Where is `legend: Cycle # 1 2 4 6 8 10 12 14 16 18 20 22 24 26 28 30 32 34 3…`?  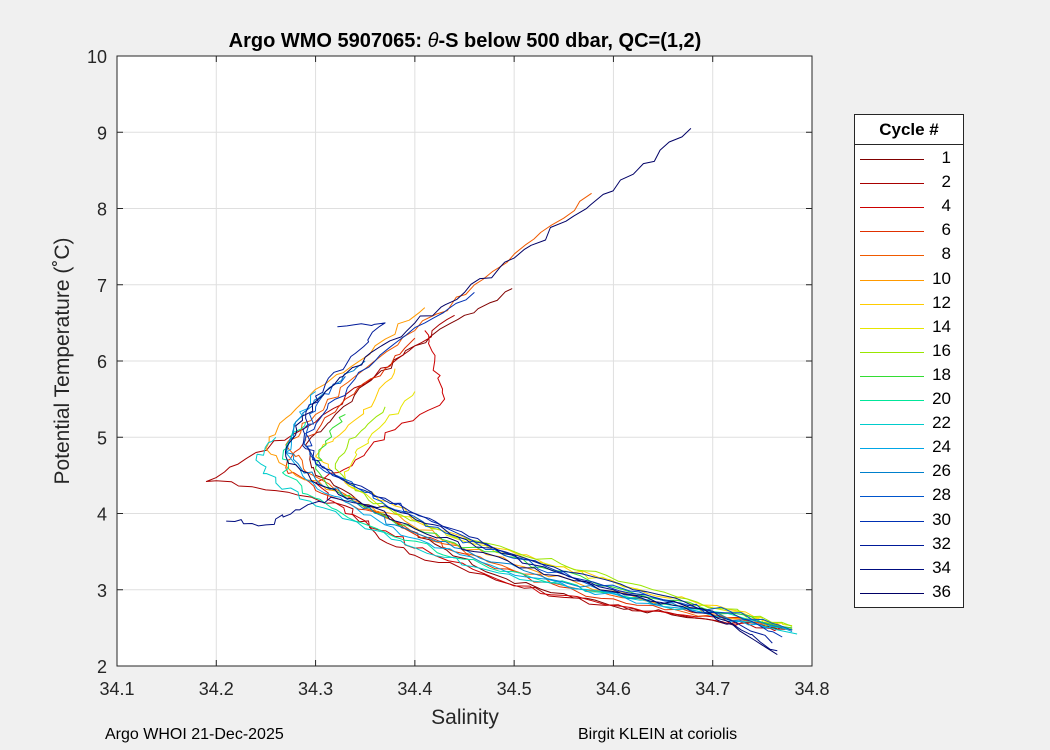
legend: Cycle # 1 2 4 6 8 10 12 14 16 18 20 22 24 26 28 30 32 34 3… is located at coordinates (909, 361).